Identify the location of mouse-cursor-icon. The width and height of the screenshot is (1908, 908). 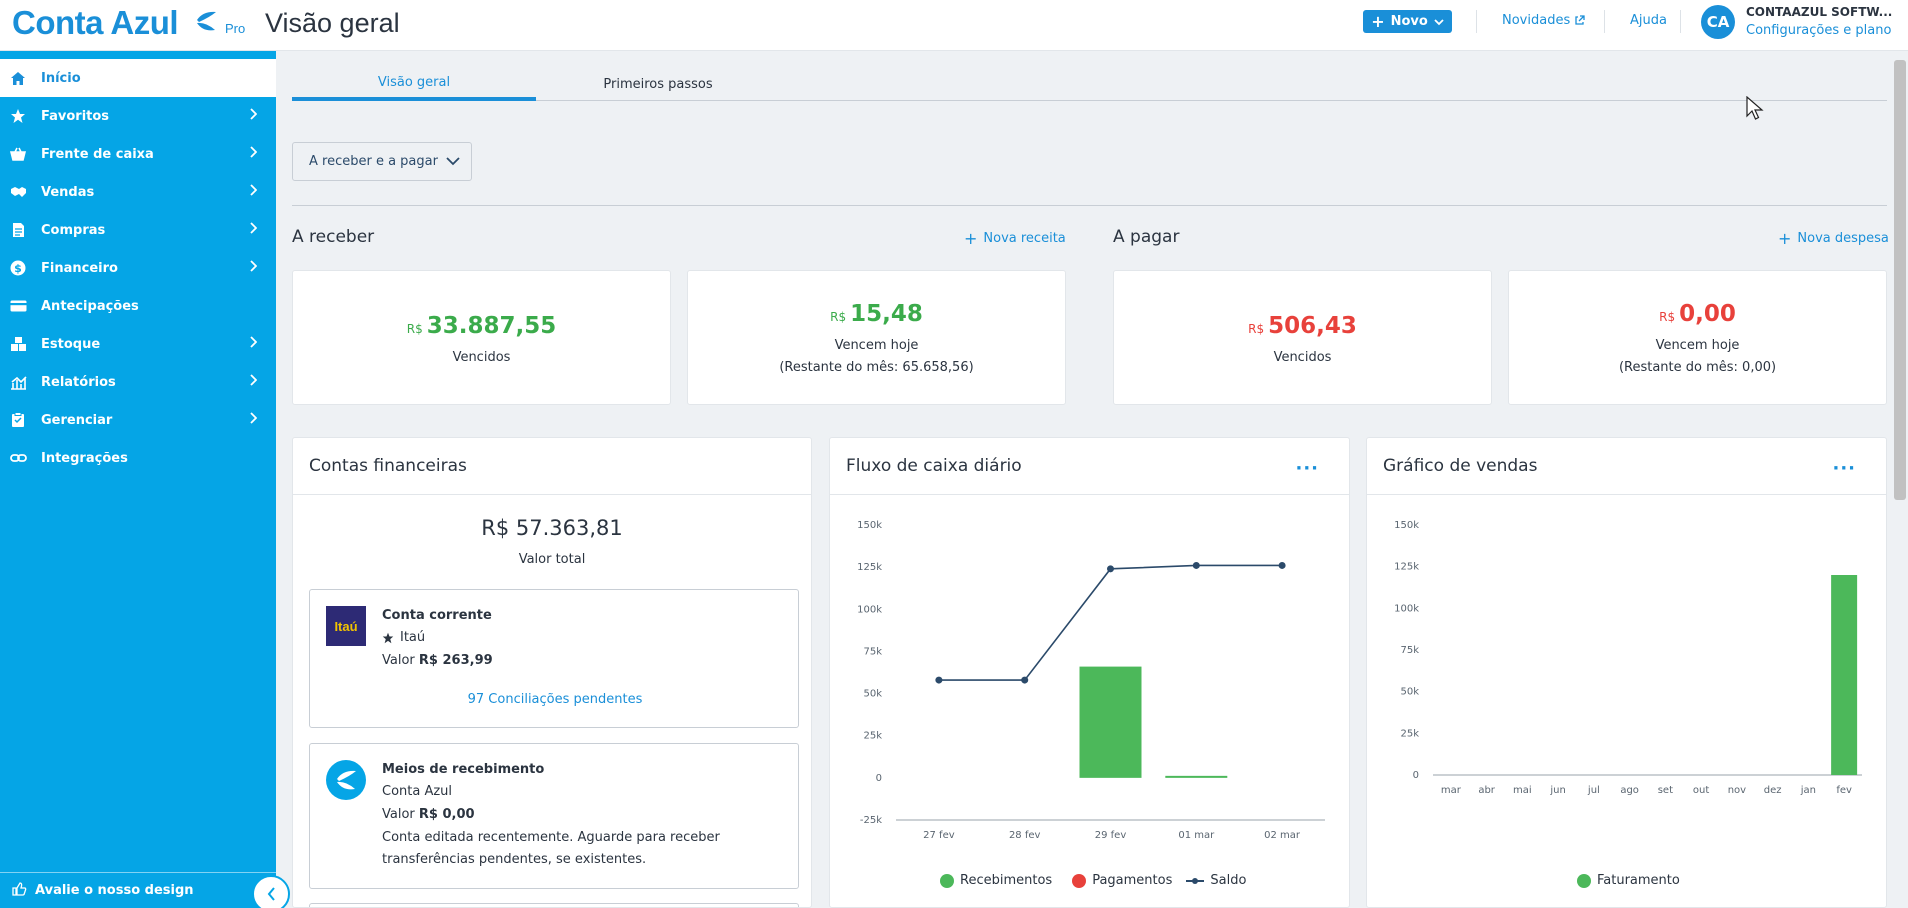
(1755, 108).